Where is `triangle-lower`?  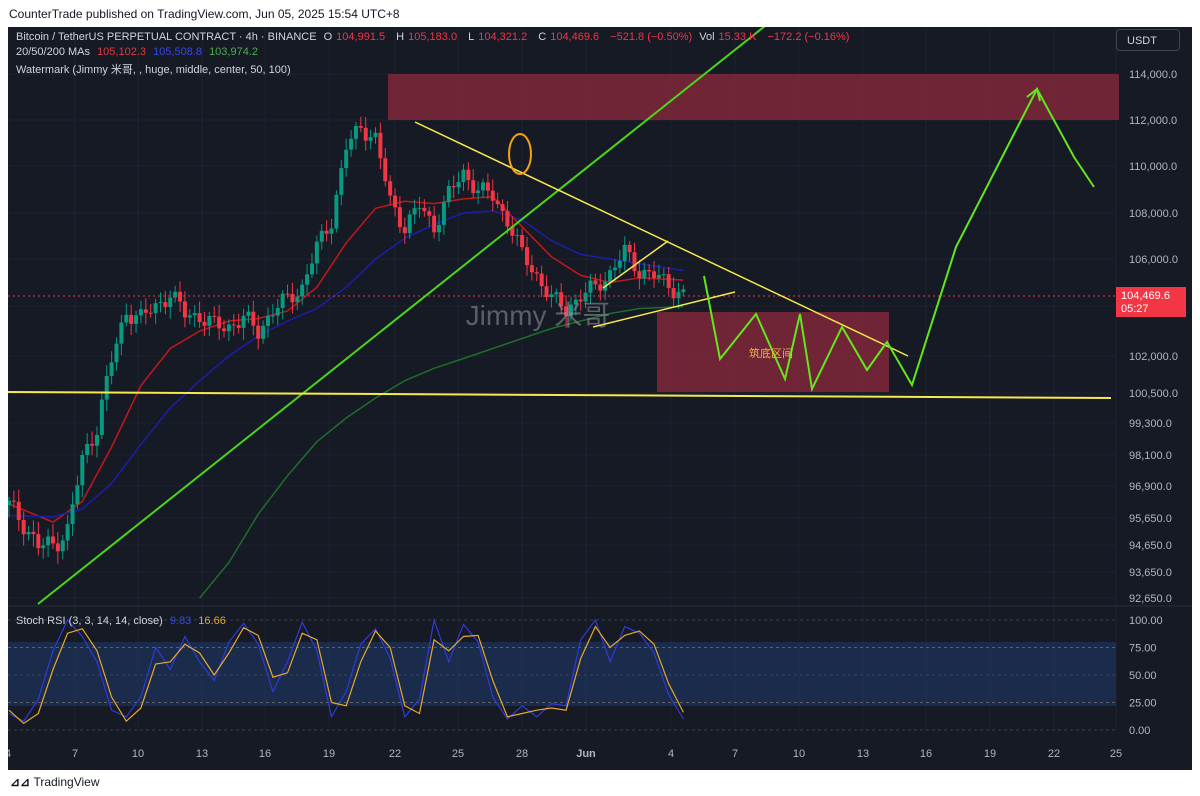
triangle-lower is located at coordinates (664, 309).